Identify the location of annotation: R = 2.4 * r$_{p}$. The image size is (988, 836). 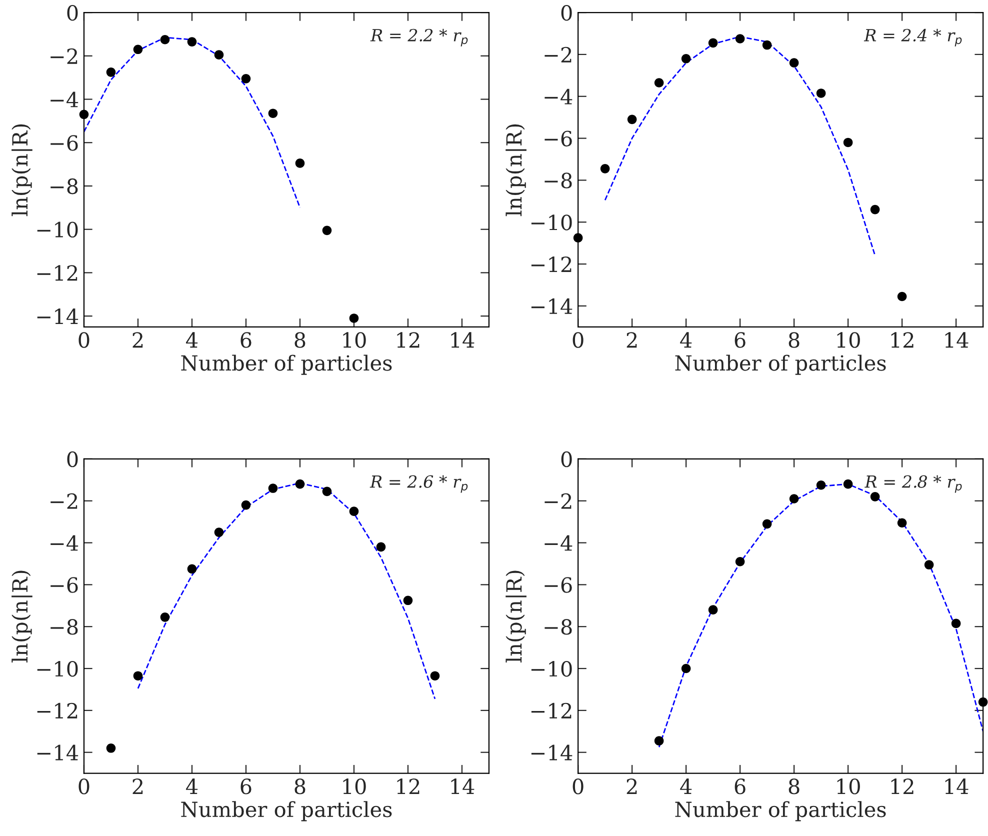
(913, 37).